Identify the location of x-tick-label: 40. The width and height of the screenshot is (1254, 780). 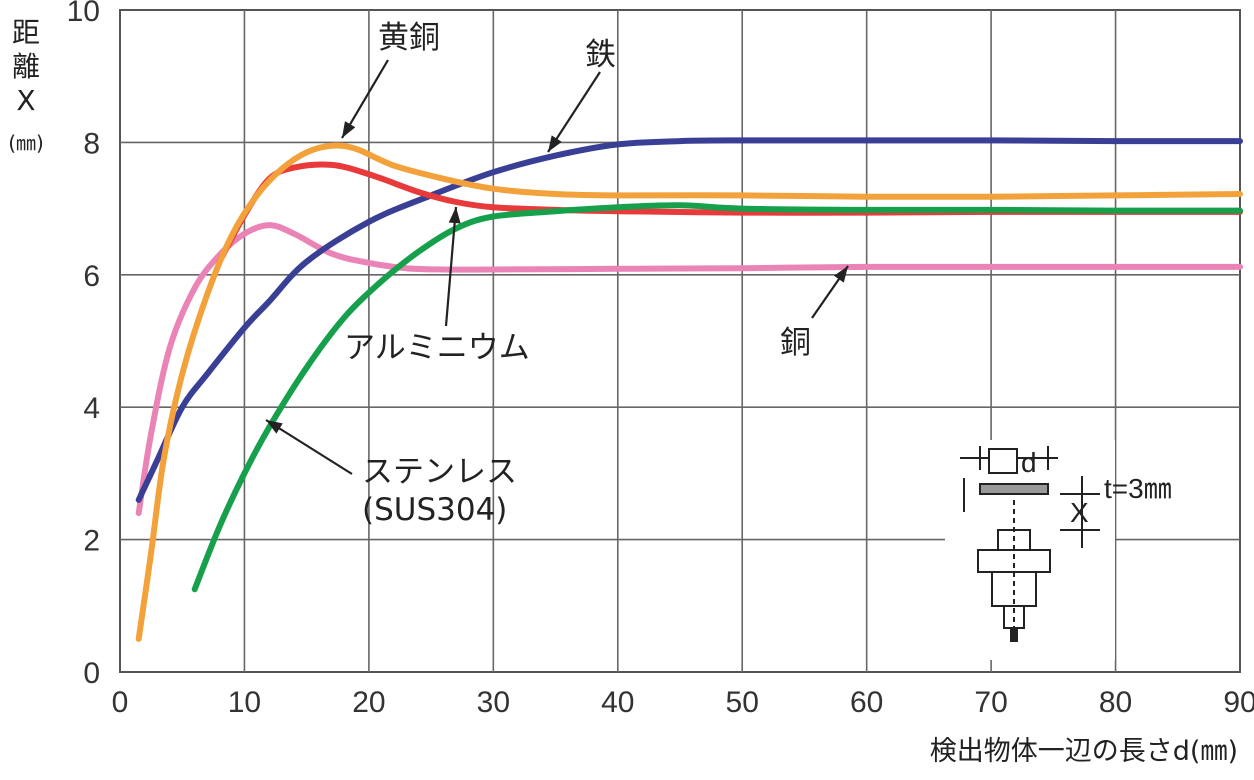
(617, 702).